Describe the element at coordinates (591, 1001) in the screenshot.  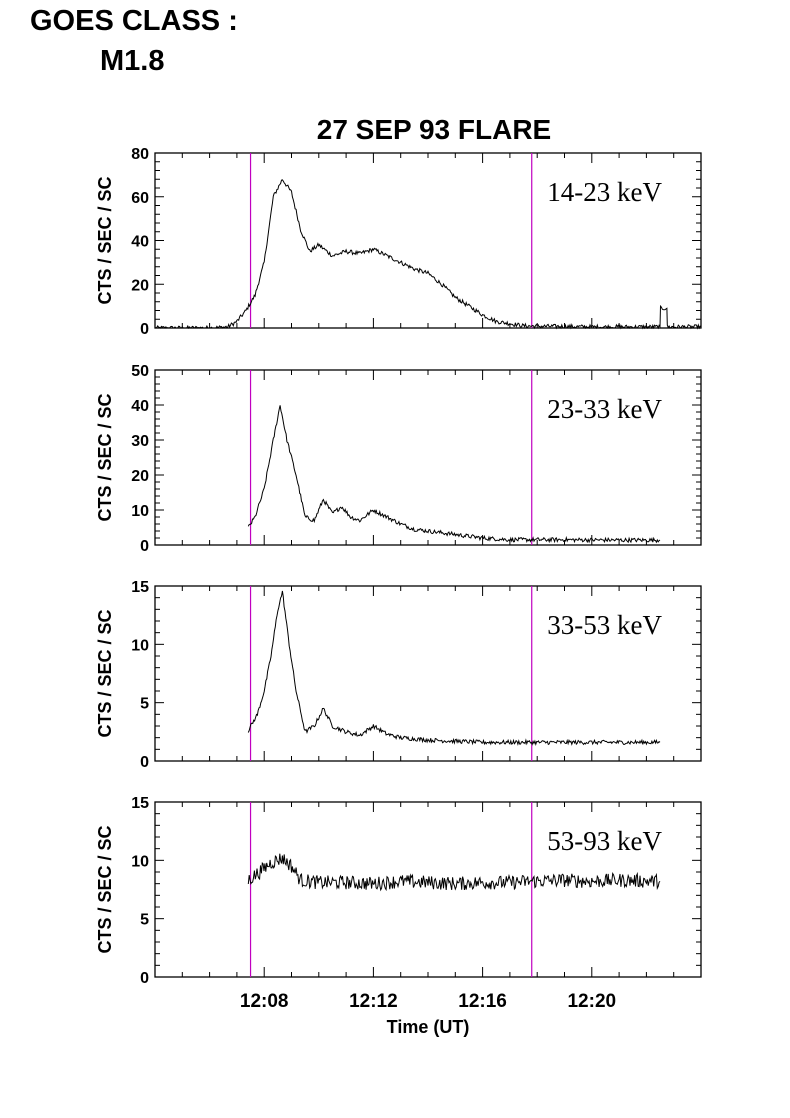
I see `x-tick-label: 12:20` at that location.